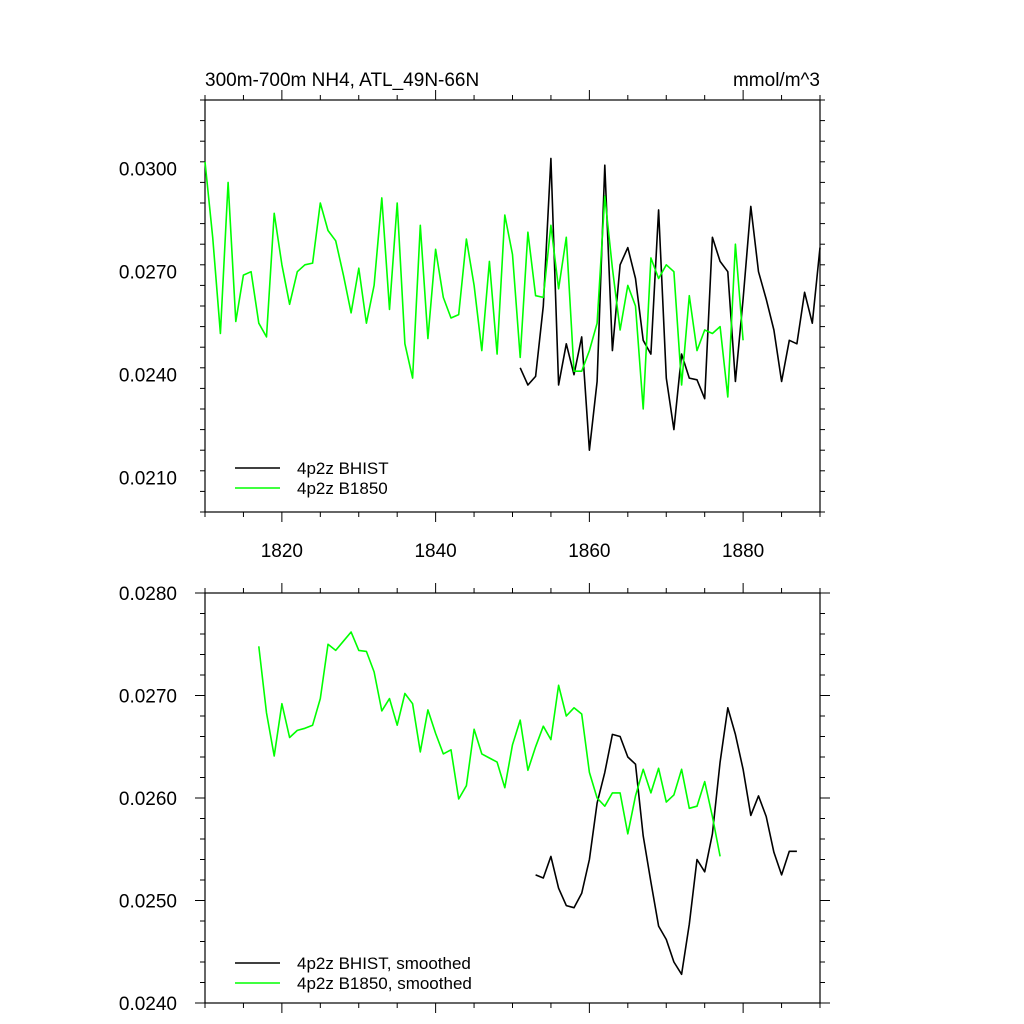  What do you see at coordinates (148, 799) in the screenshot?
I see `y-tick-label: 0.0260` at bounding box center [148, 799].